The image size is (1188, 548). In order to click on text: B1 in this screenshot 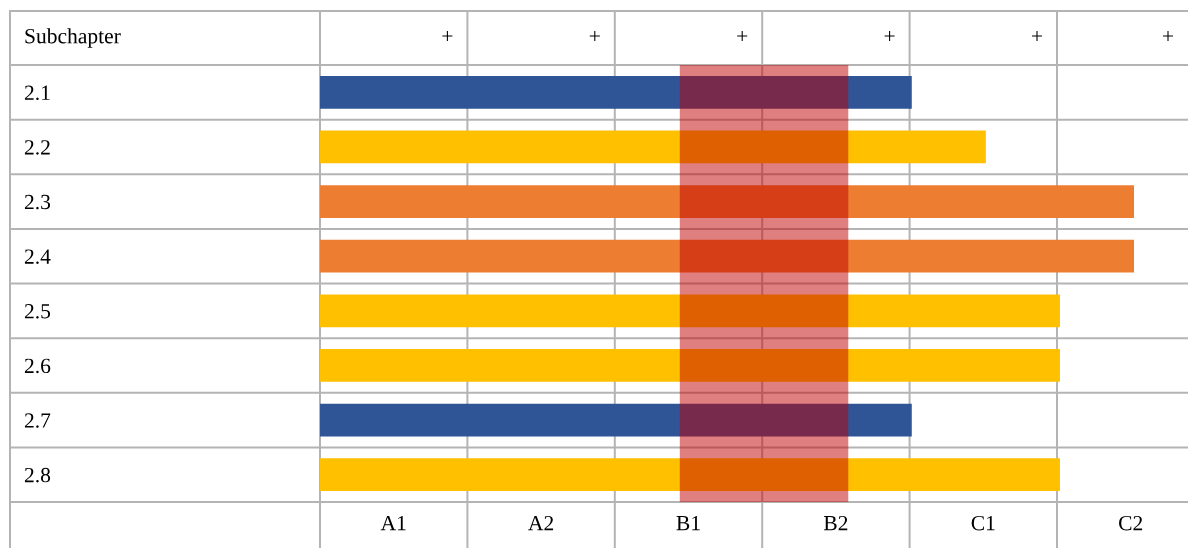, I will do `click(688, 523)`.